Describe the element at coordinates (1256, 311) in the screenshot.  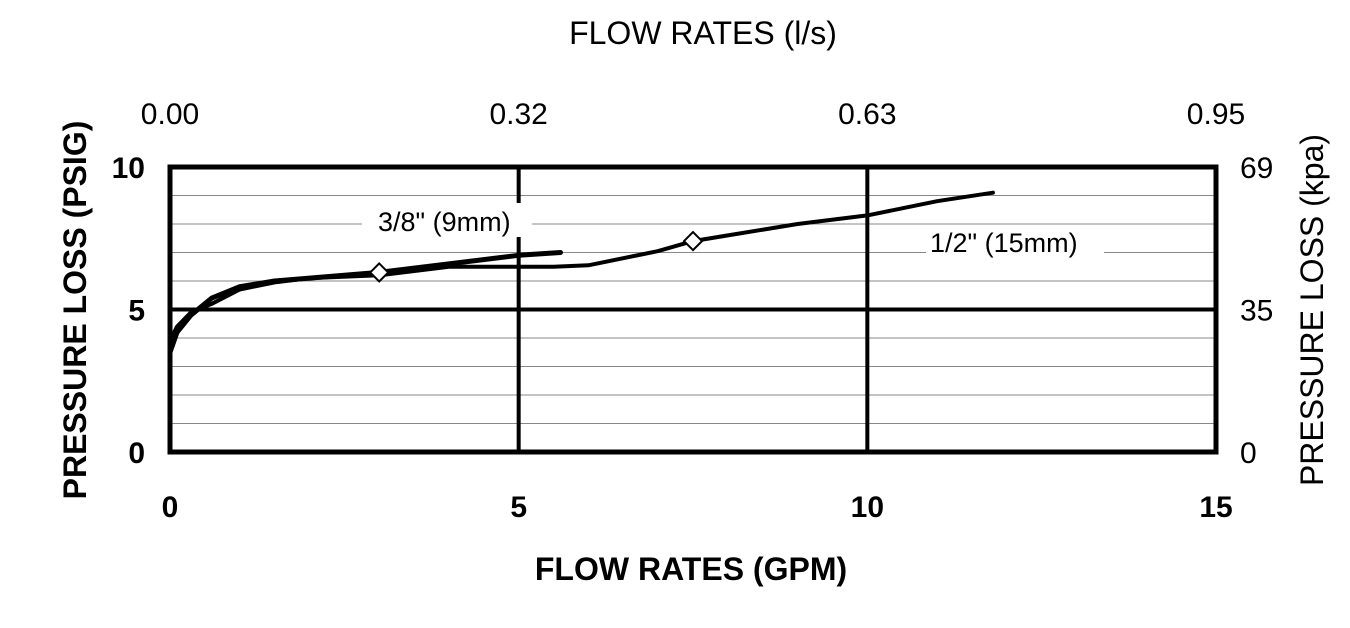
I see `y2-tick-label: 35` at that location.